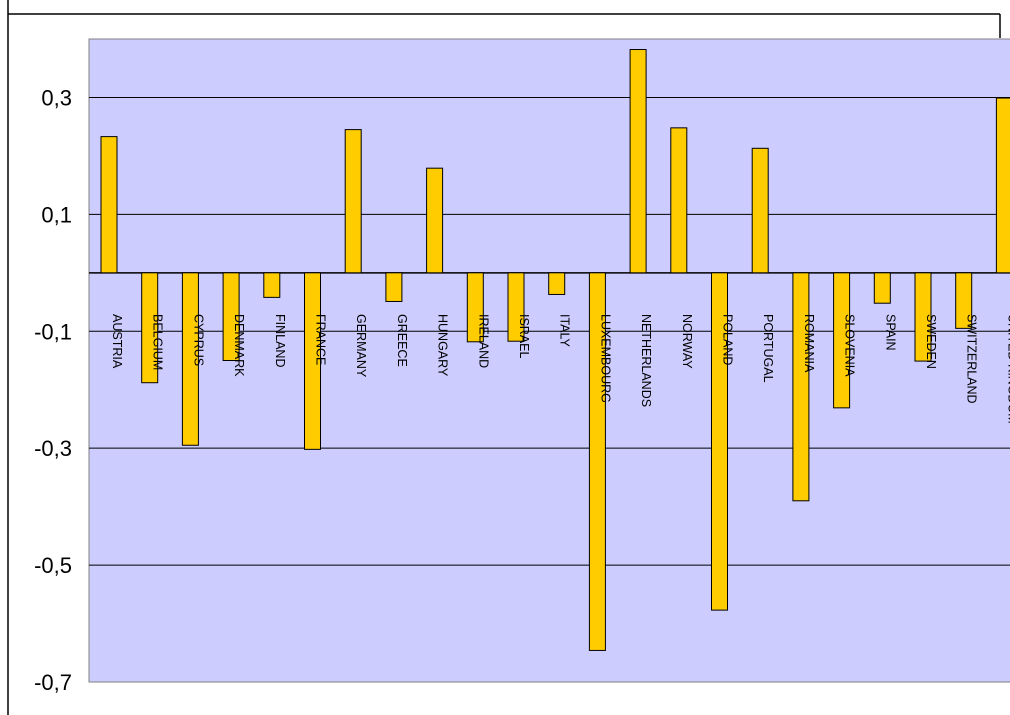 Image resolution: width=1010 pixels, height=715 pixels. Describe the element at coordinates (931, 341) in the screenshot. I see `category-label: SWEDEN` at that location.